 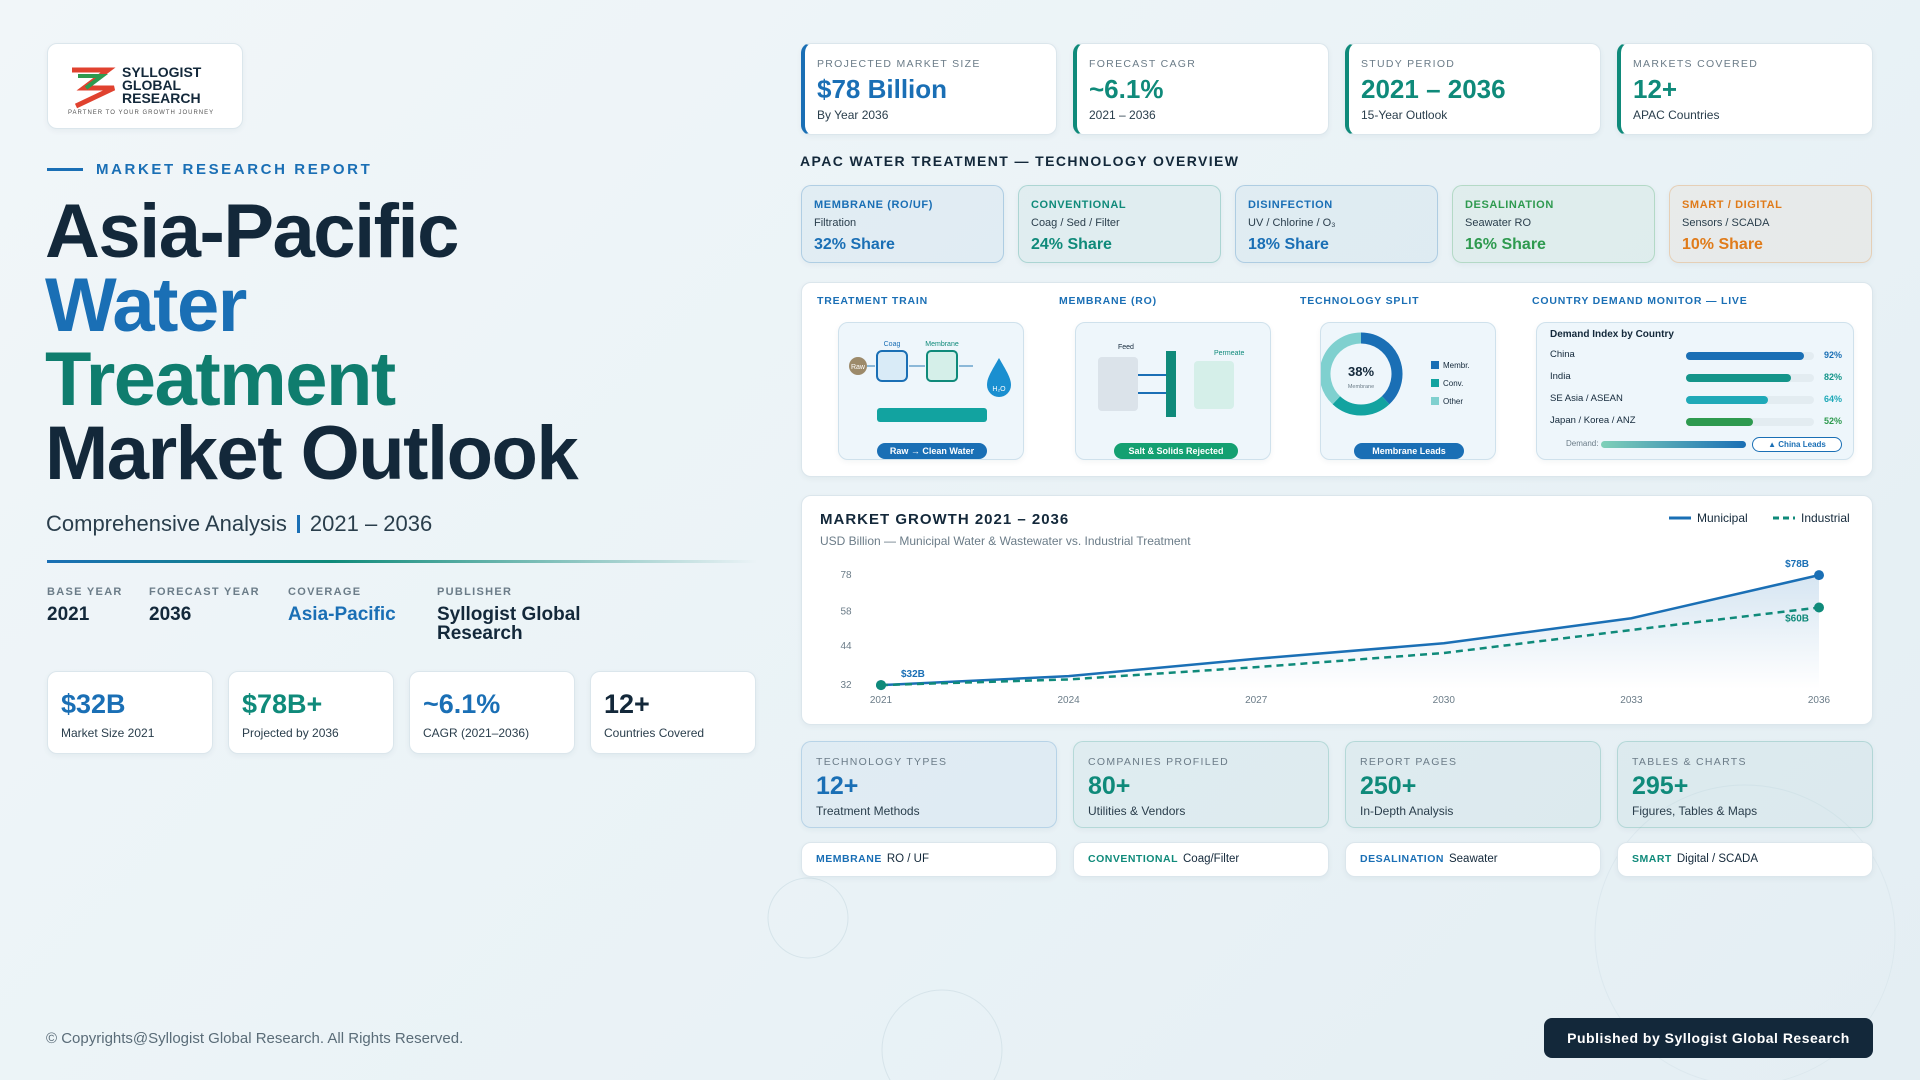 I want to click on logo-line: SYLLOGIST, so click(x=162, y=72).